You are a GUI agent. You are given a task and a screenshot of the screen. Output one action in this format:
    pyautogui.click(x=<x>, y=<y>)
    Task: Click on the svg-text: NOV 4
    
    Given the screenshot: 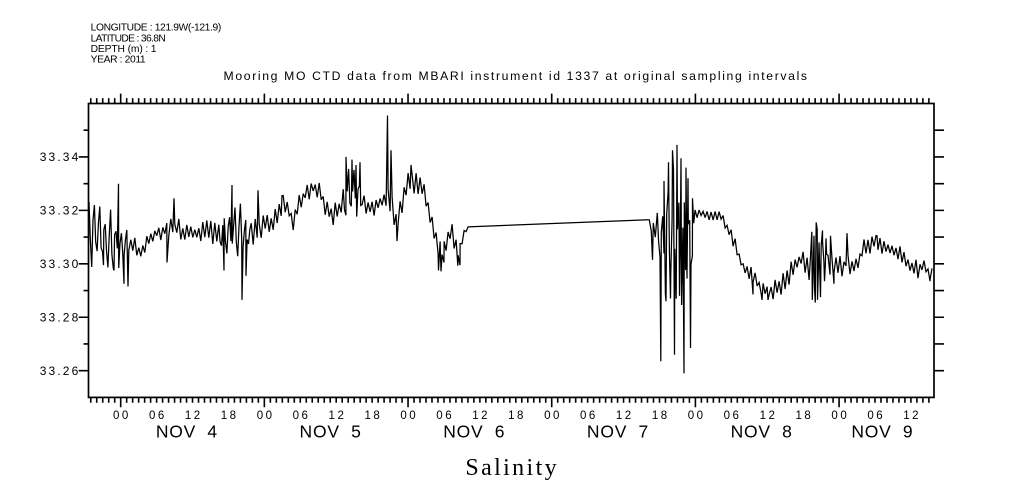 What is the action you would take?
    pyautogui.click(x=187, y=432)
    